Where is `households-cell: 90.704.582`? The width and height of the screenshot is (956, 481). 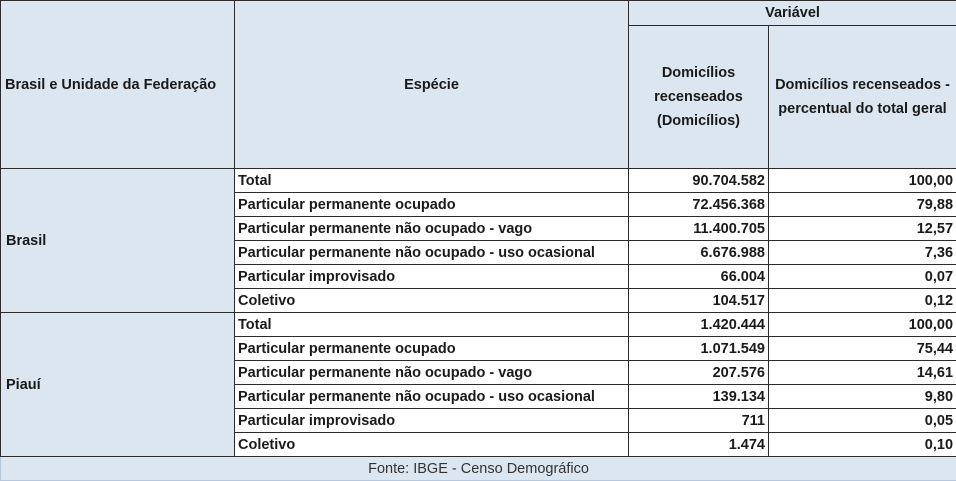
households-cell: 90.704.582 is located at coordinates (698, 180).